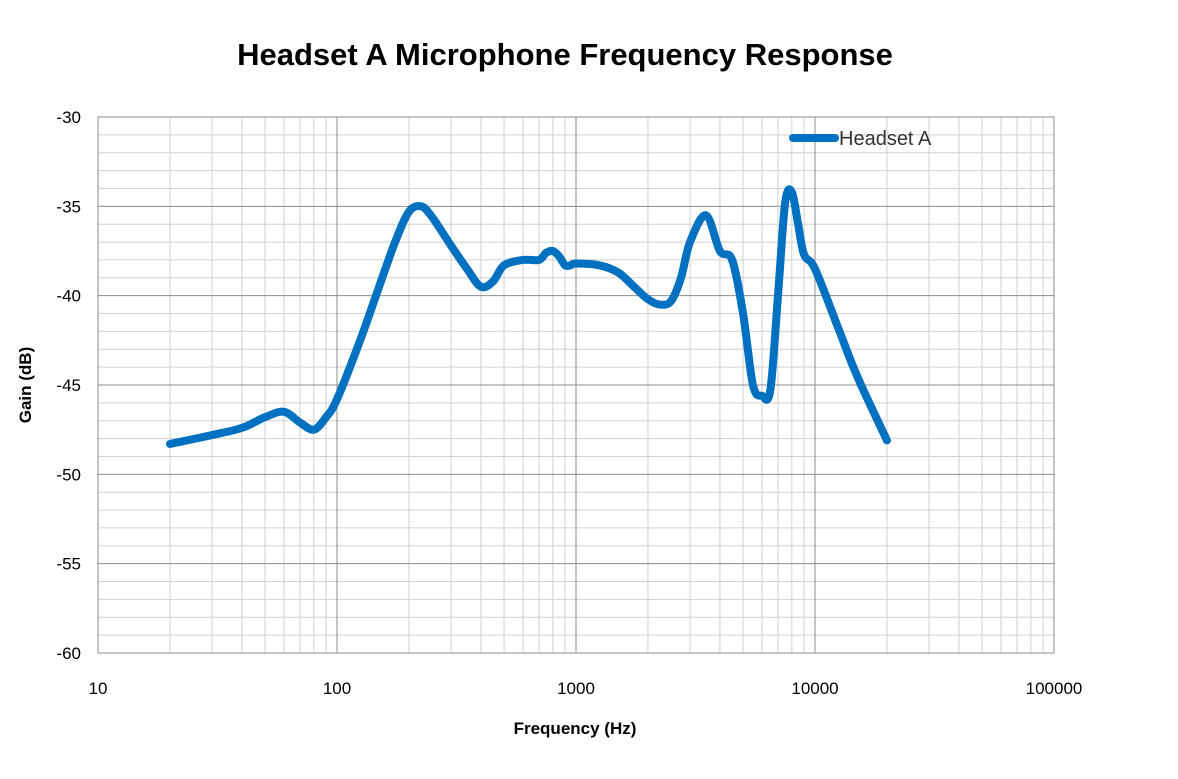 The width and height of the screenshot is (1178, 779). I want to click on legend: Headset A, so click(860, 139).